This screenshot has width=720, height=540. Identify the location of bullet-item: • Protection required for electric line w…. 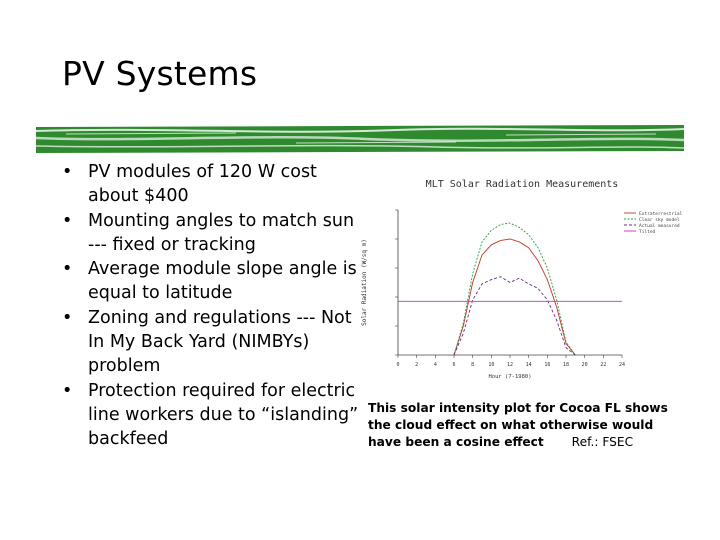
(212, 415).